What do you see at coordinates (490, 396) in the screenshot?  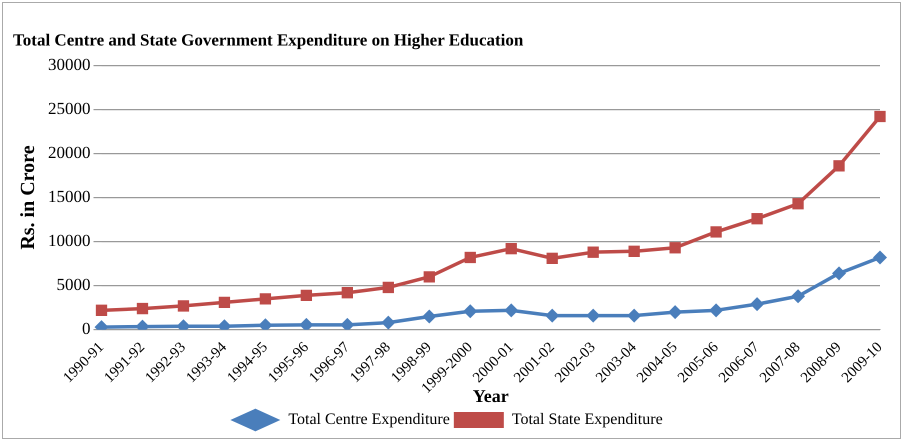 I see `x-axis-title: Year` at bounding box center [490, 396].